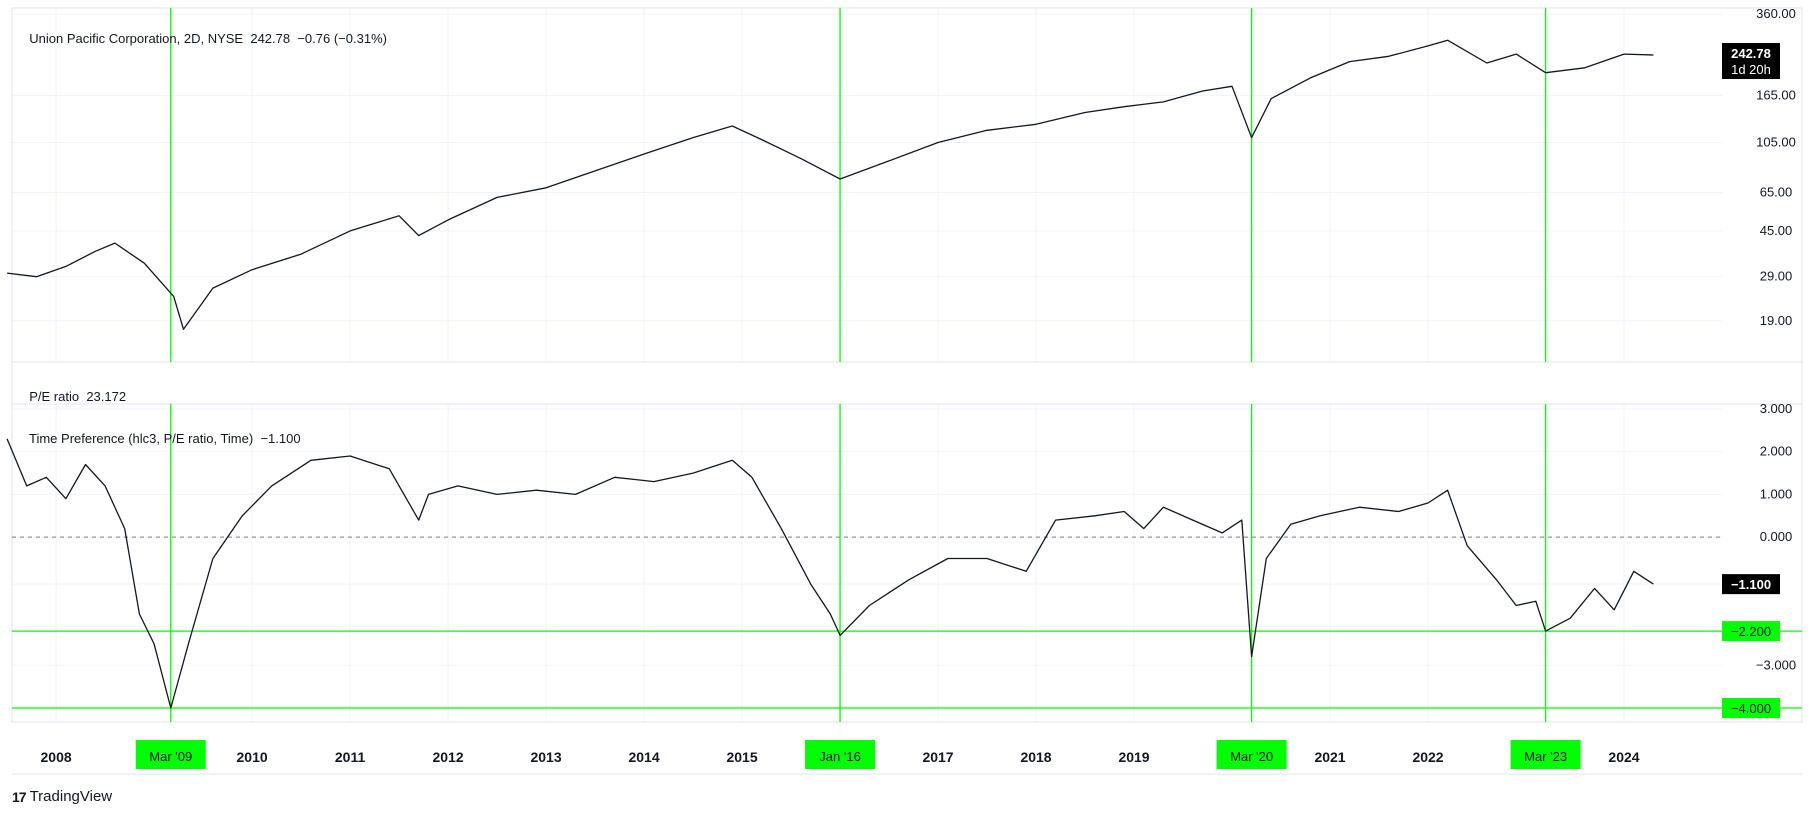 The width and height of the screenshot is (1815, 818). Describe the element at coordinates (1776, 320) in the screenshot. I see `price-tick-label: 19.00` at that location.